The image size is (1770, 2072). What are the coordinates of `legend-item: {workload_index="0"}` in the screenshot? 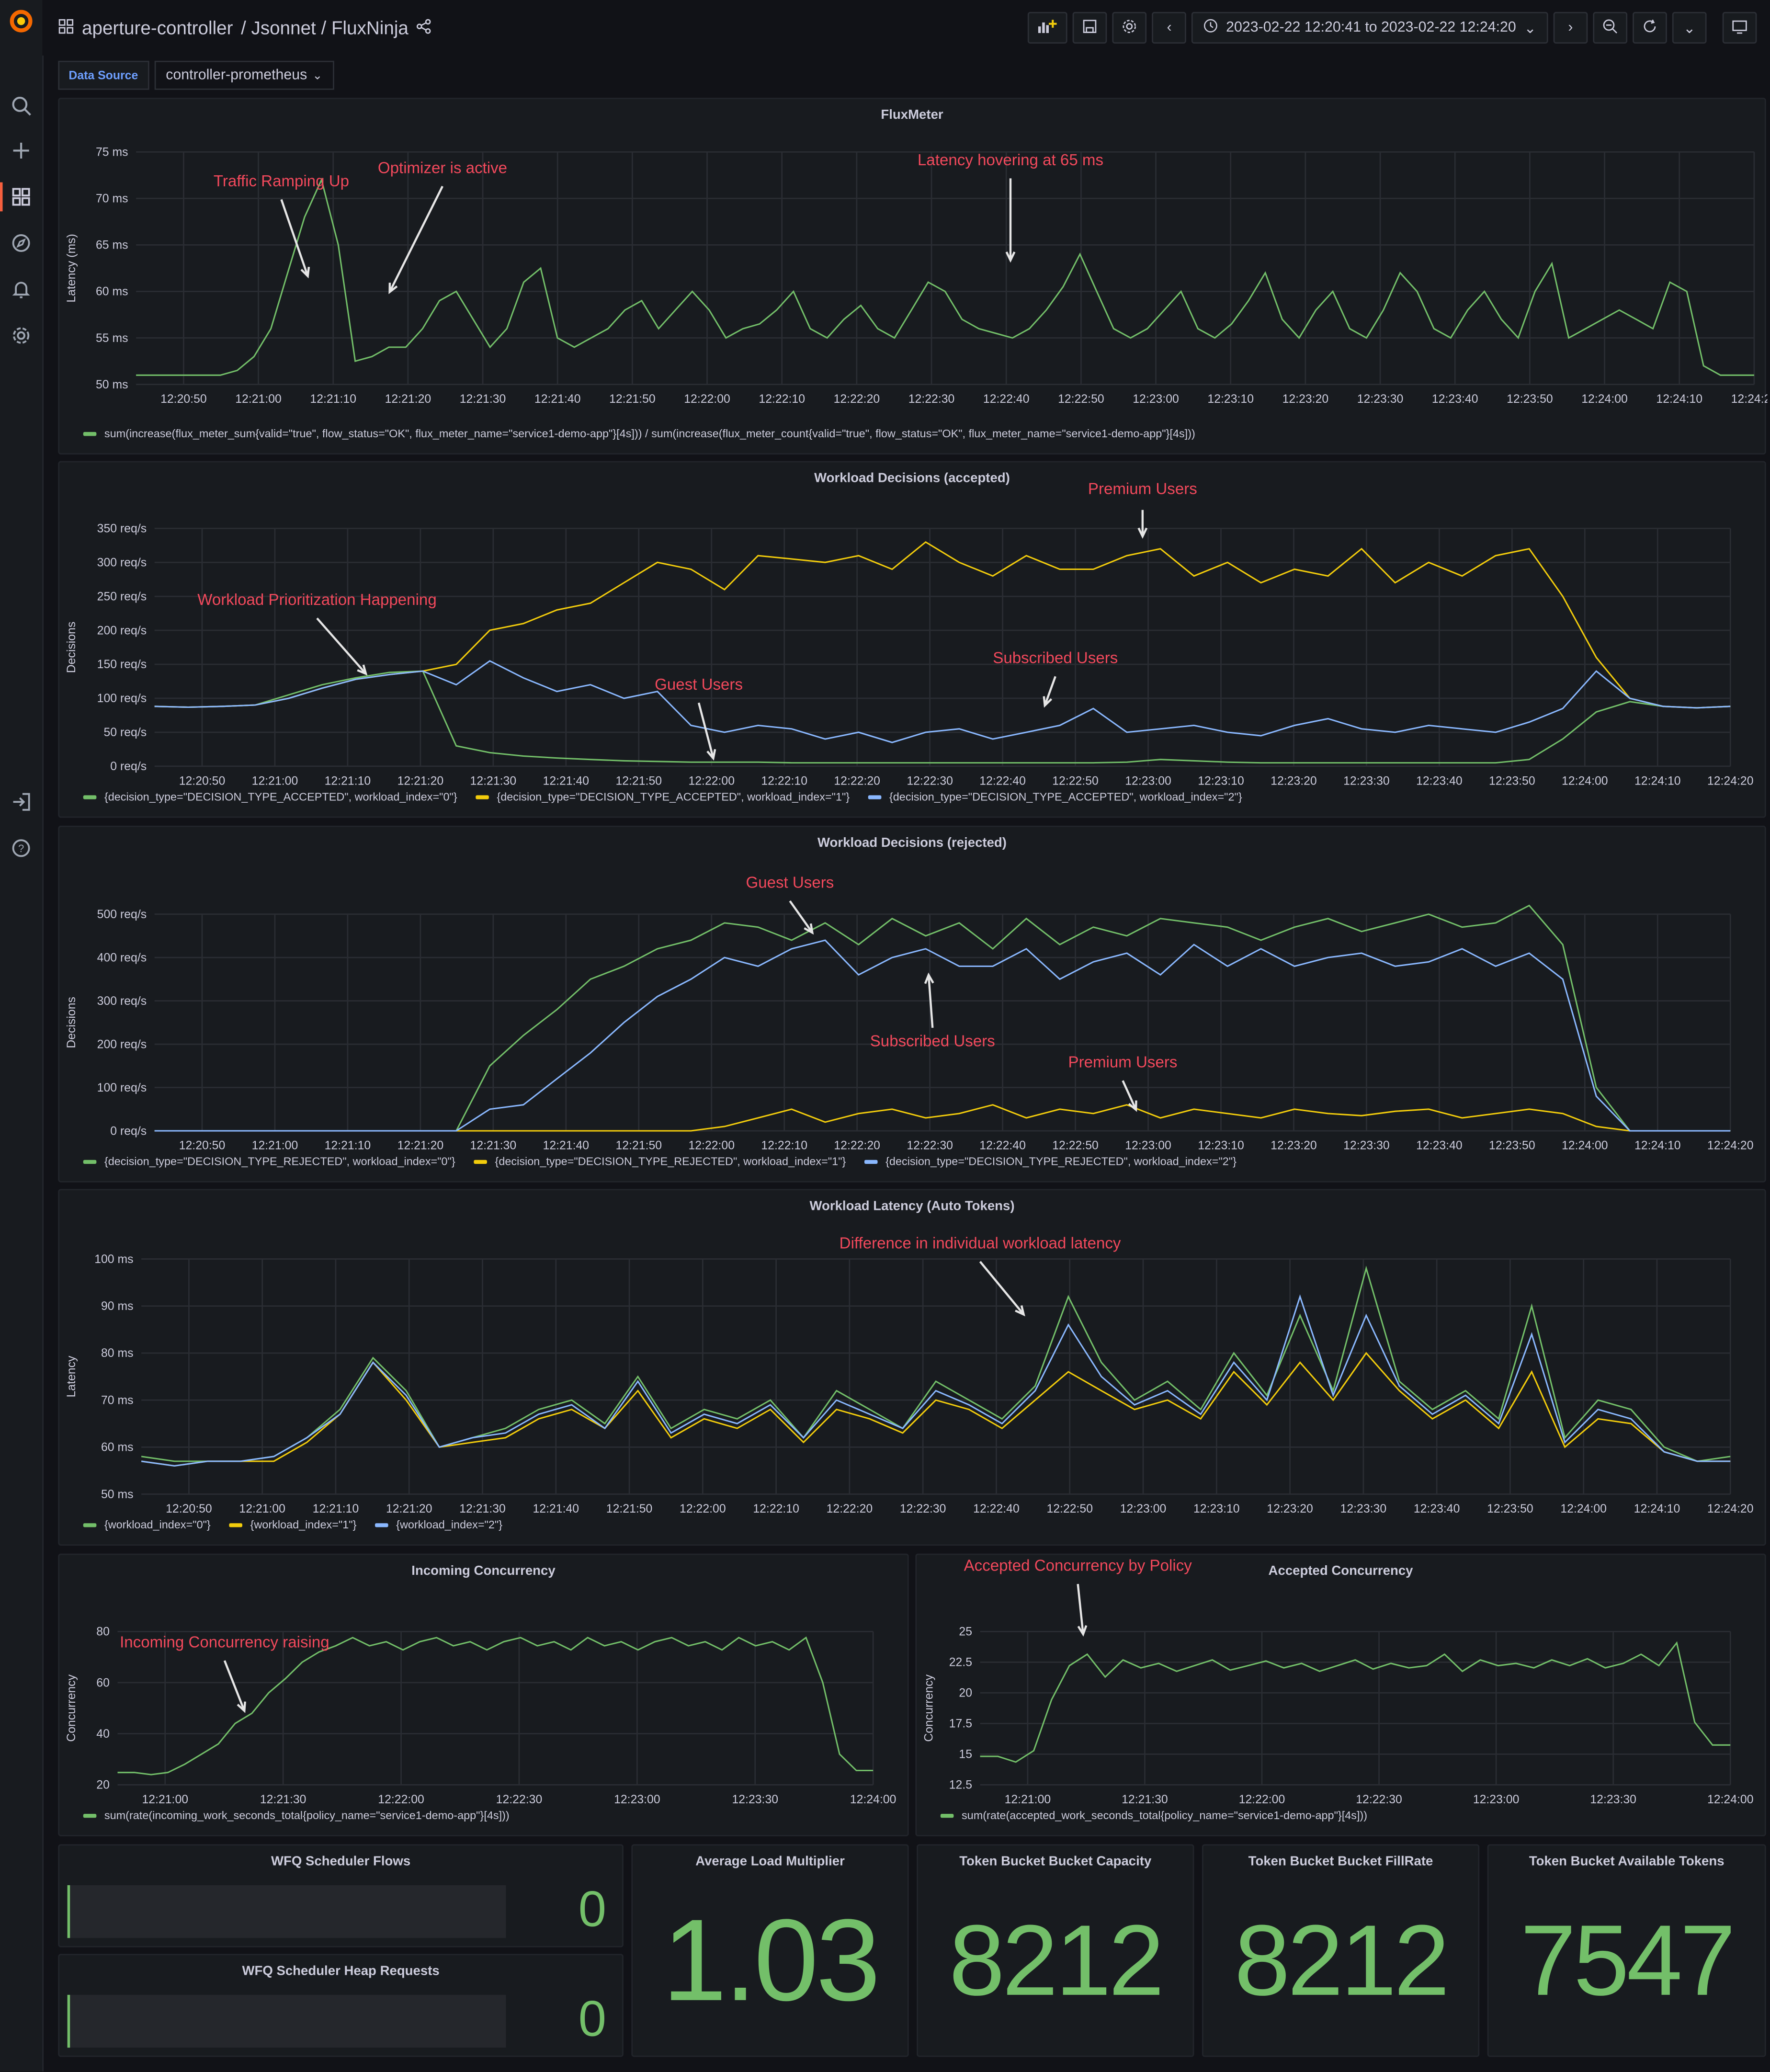 It's located at (157, 1524).